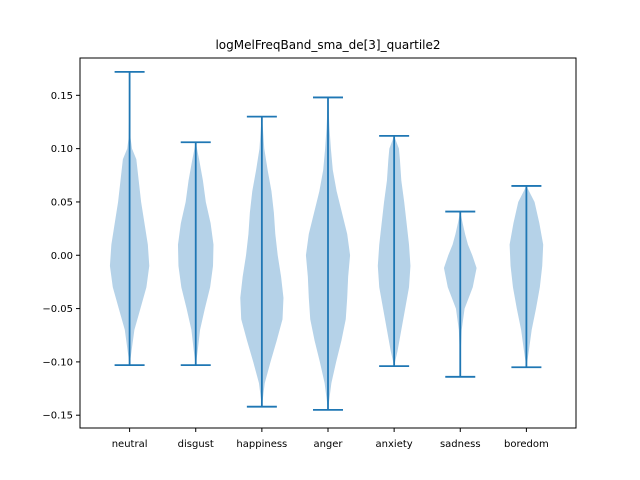 The image size is (640, 480). Describe the element at coordinates (62, 149) in the screenshot. I see `y-tick-label: 0.10` at that location.